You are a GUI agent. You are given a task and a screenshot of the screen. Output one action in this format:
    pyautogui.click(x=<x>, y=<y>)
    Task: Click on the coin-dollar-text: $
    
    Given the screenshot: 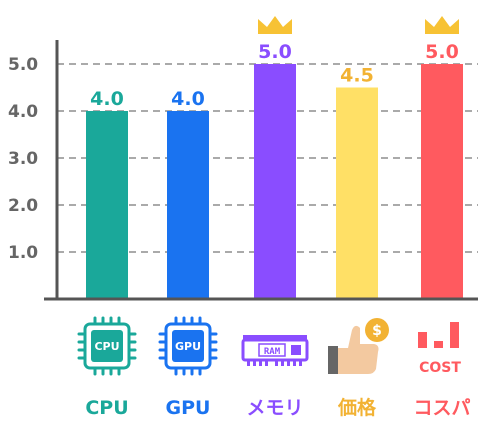 What is the action you would take?
    pyautogui.click(x=377, y=331)
    